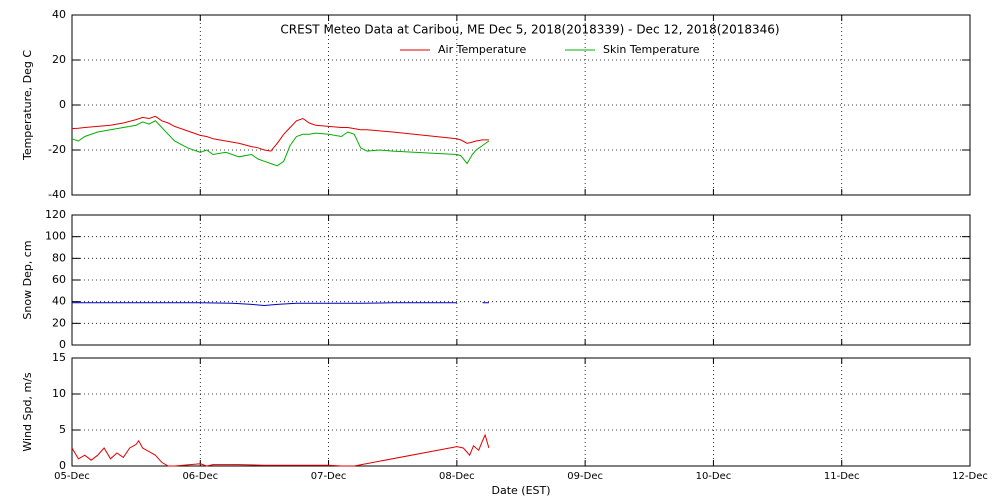 The height and width of the screenshot is (500, 1000). I want to click on y-tick-label: 60, so click(59, 279).